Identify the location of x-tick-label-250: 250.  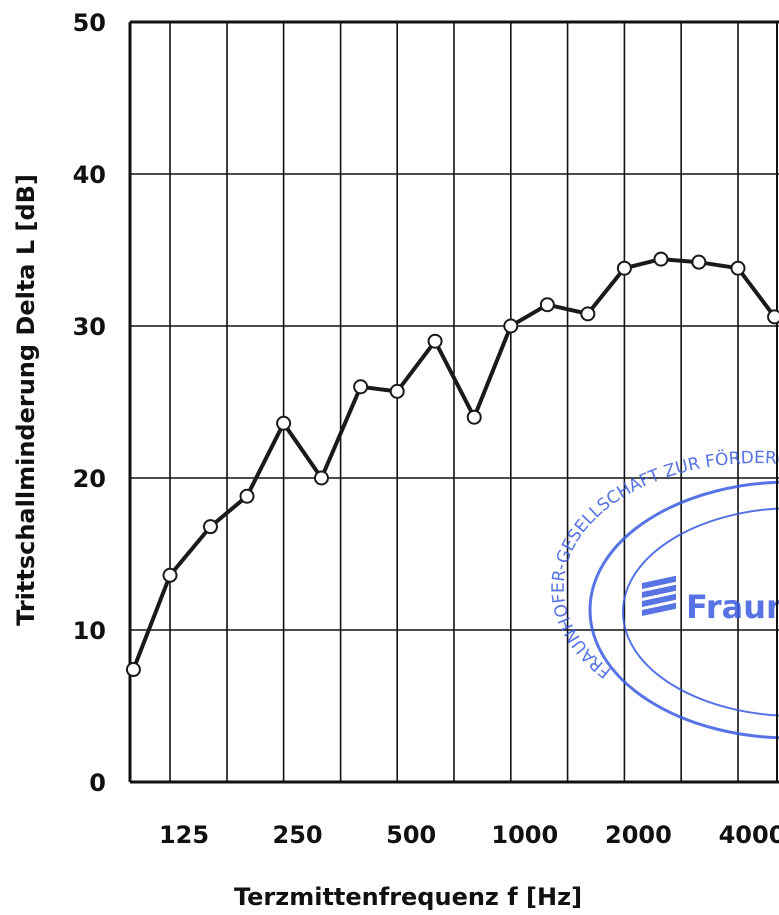
(298, 835).